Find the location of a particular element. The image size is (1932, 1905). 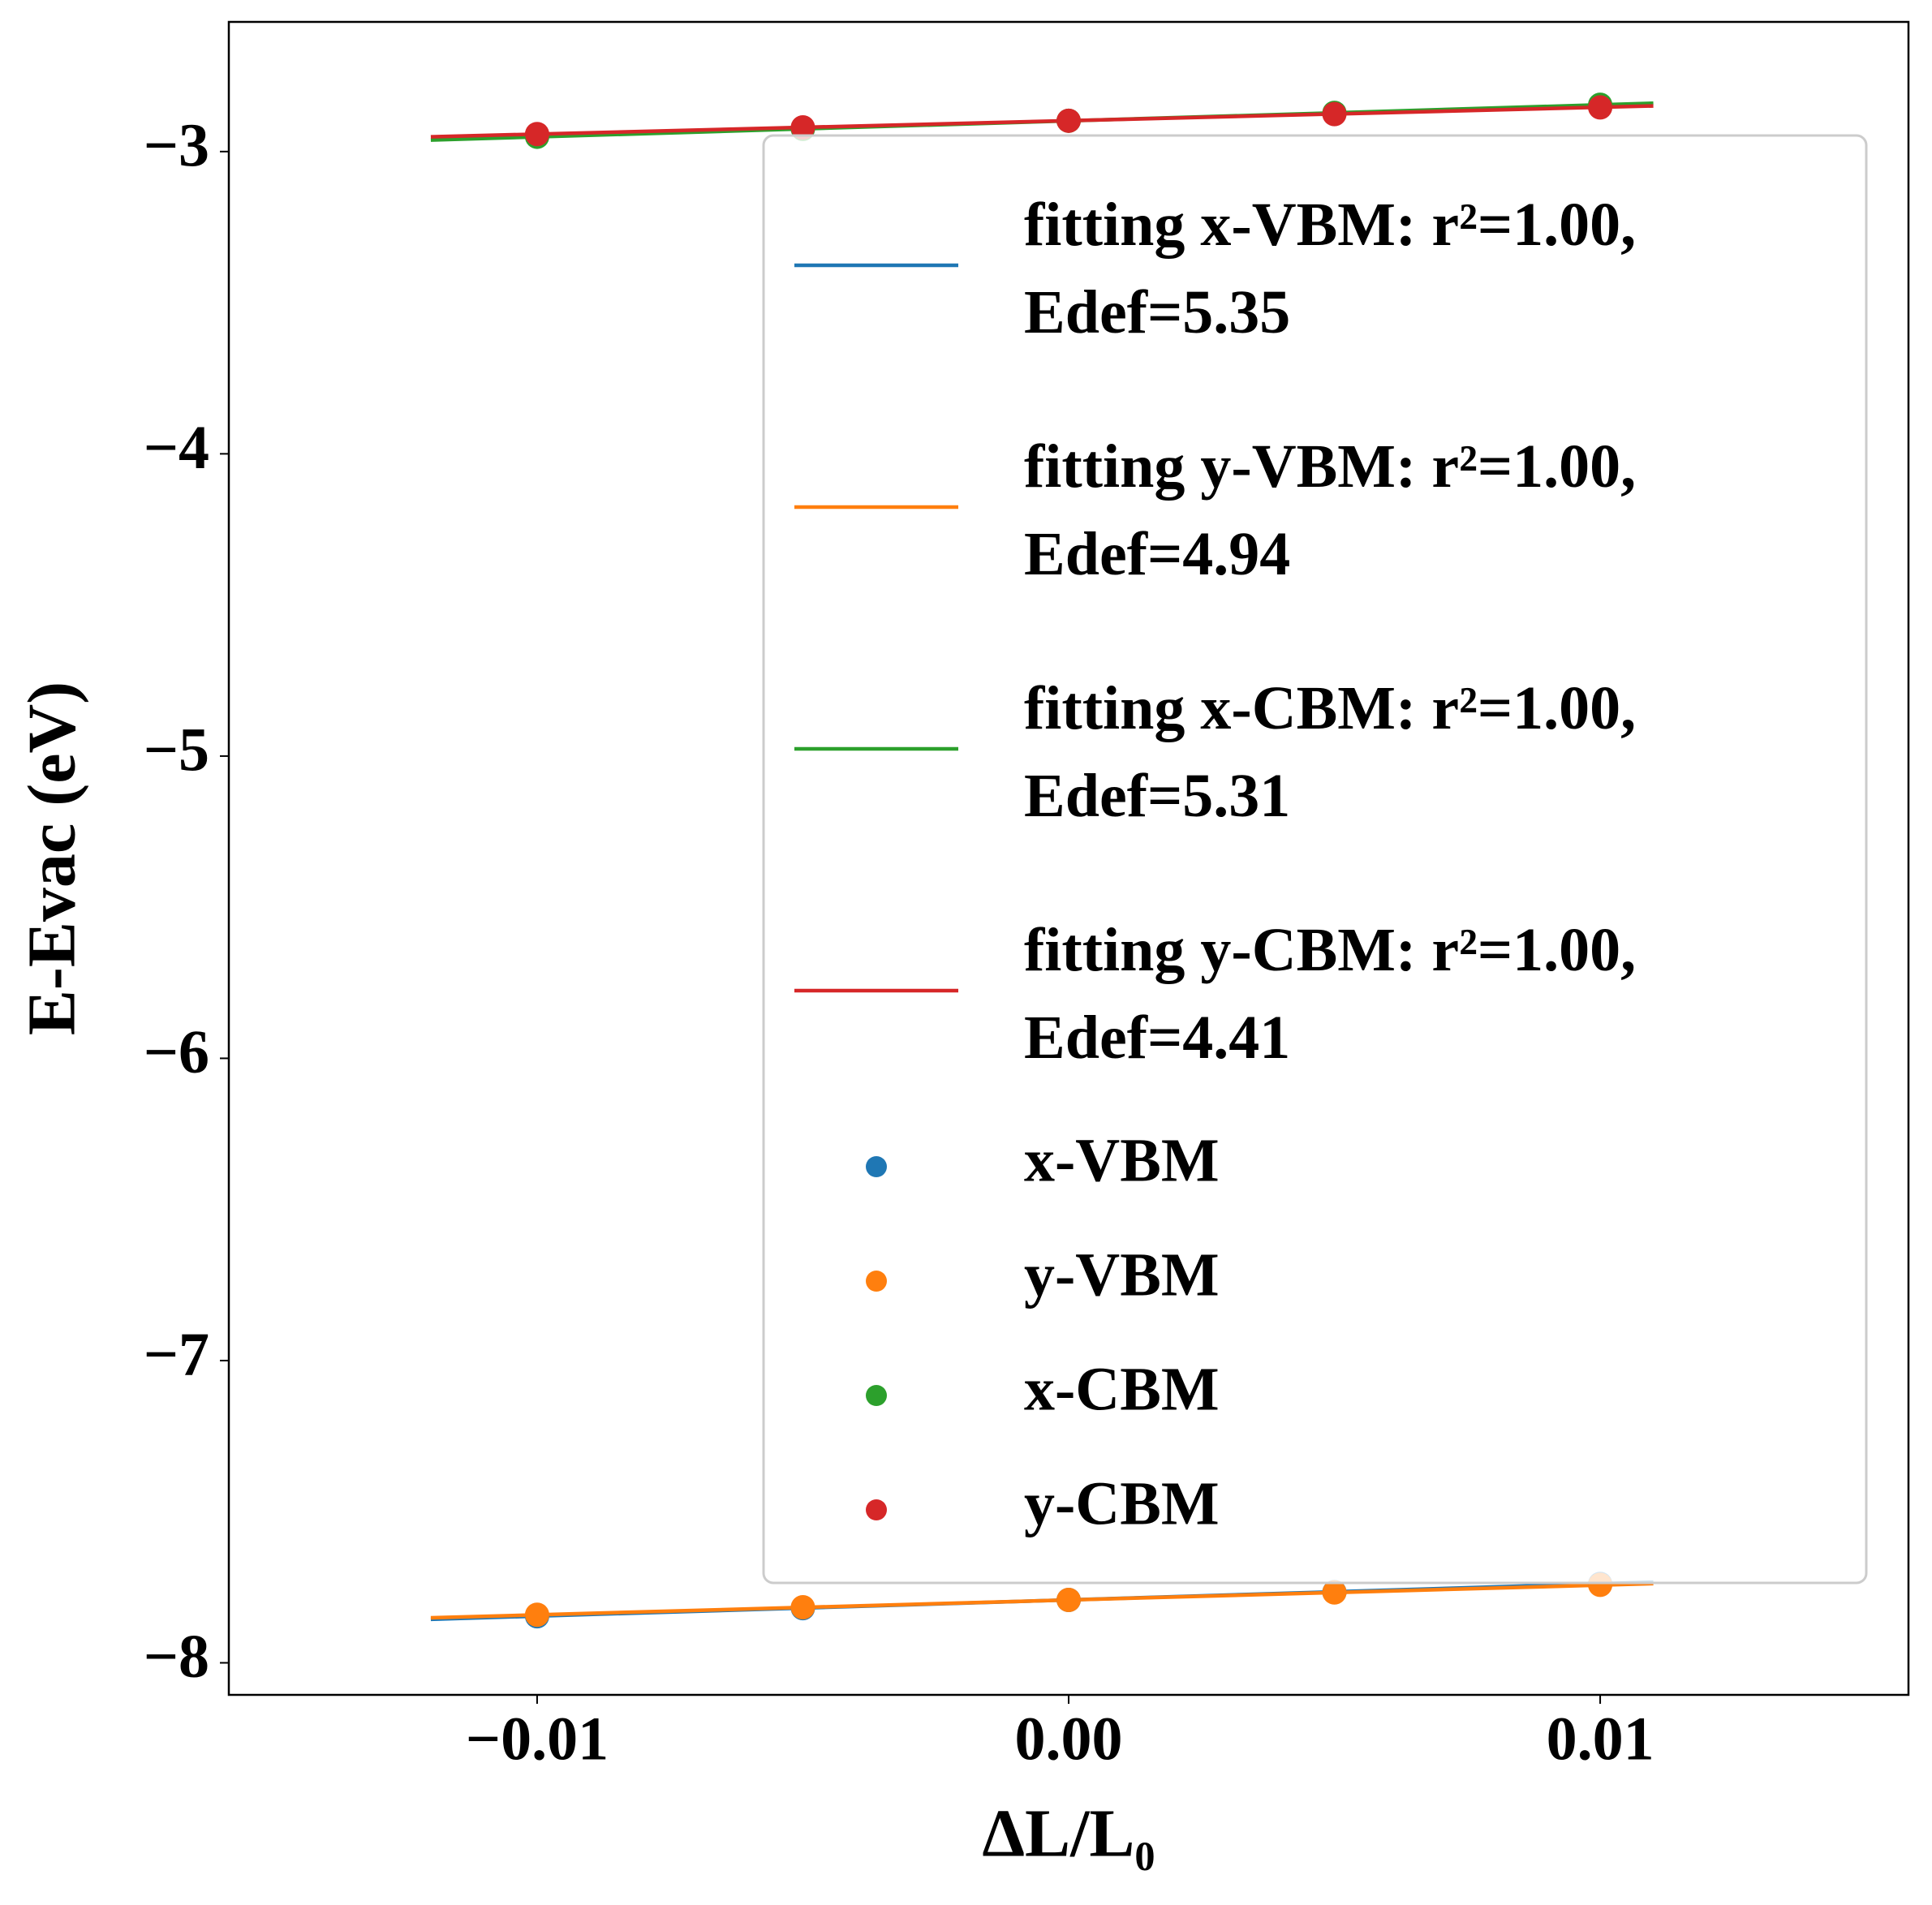

legend-label: fitting x-CBM: r²=1.00, Edef=5.31 is located at coordinates (1337, 752).